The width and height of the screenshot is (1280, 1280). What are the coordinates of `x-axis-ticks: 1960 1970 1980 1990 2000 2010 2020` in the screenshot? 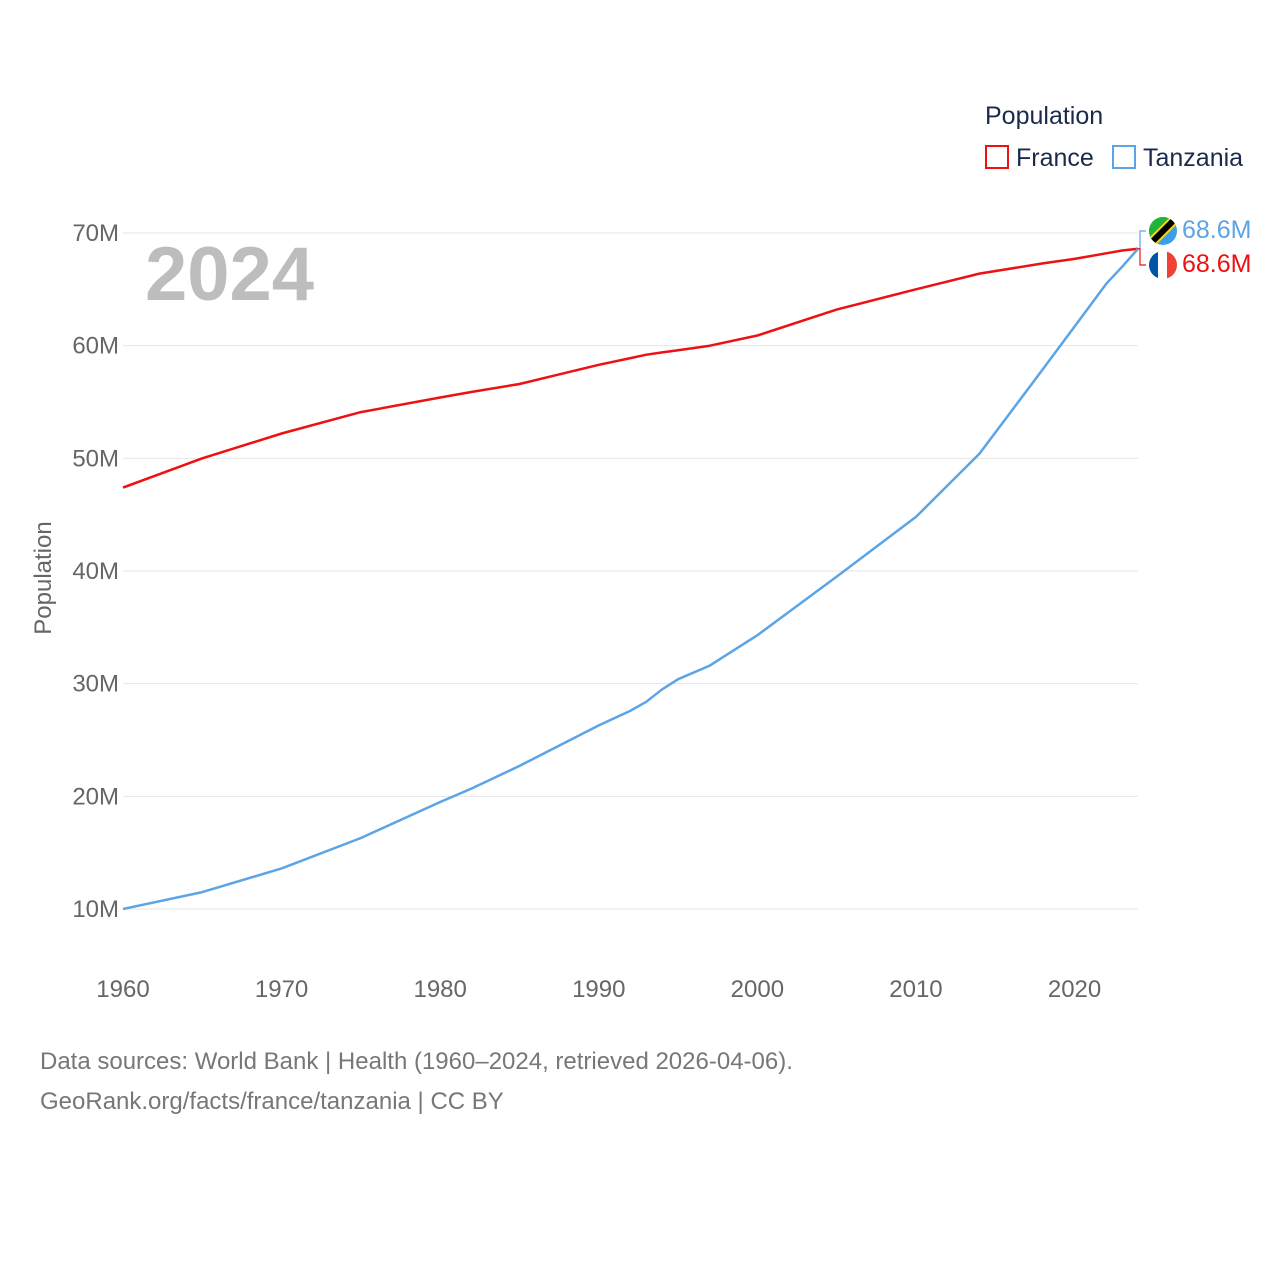 It's located at (598, 989).